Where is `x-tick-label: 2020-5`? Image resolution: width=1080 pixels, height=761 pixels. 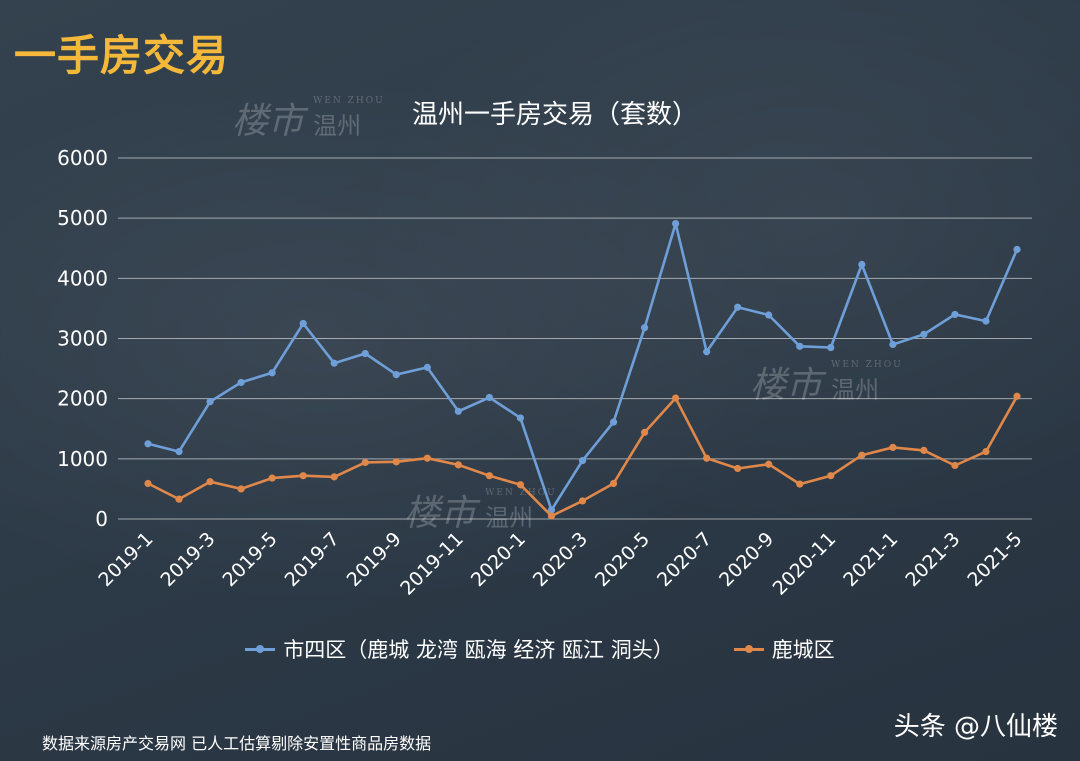 x-tick-label: 2020-5 is located at coordinates (622, 559).